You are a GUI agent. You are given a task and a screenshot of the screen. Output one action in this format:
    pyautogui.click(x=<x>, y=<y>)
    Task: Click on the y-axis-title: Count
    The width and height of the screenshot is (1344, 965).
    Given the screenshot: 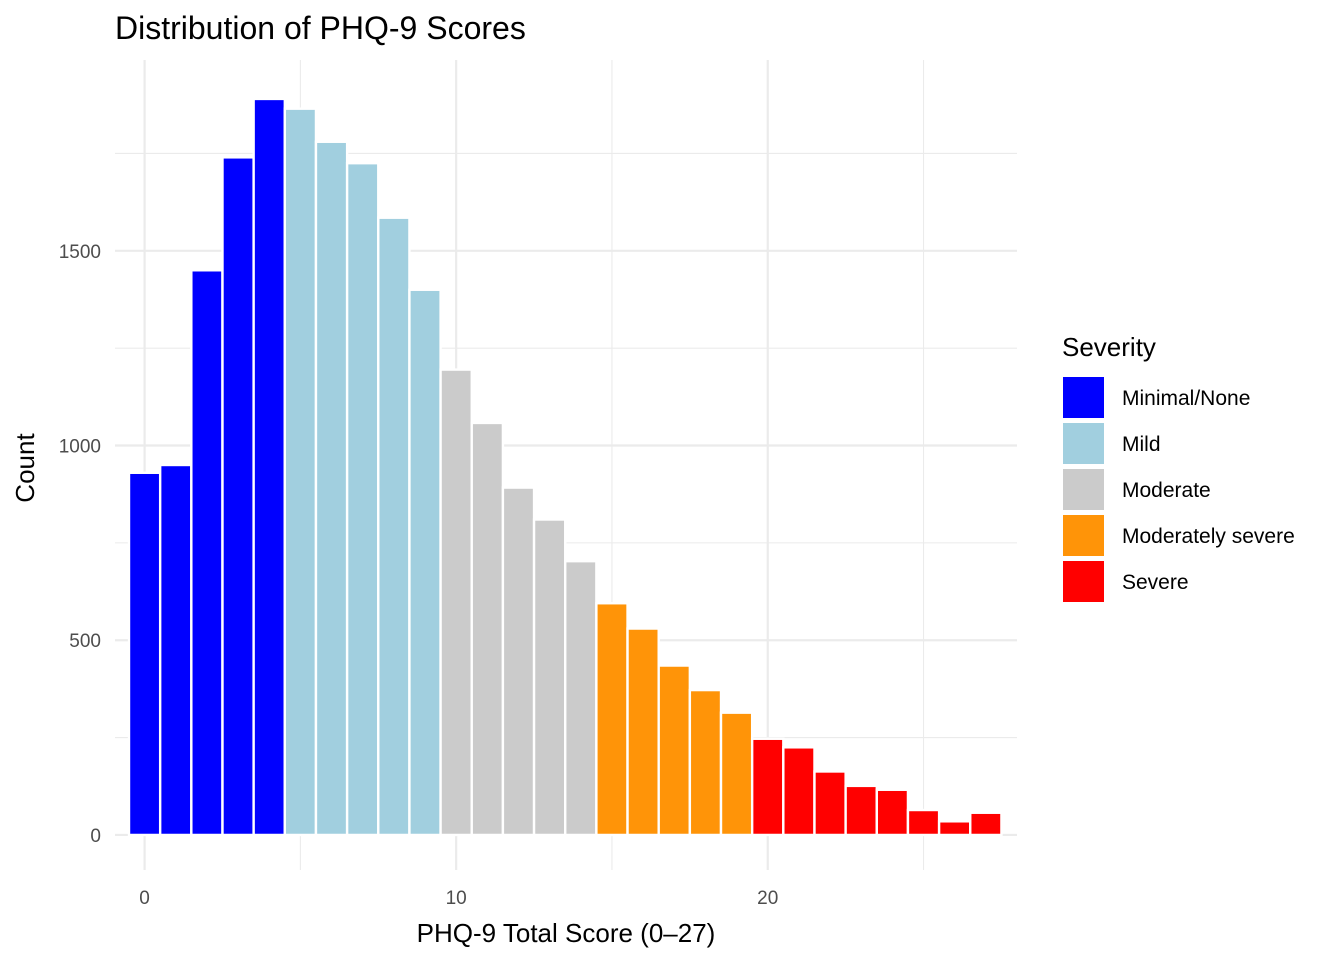 What is the action you would take?
    pyautogui.click(x=25, y=468)
    